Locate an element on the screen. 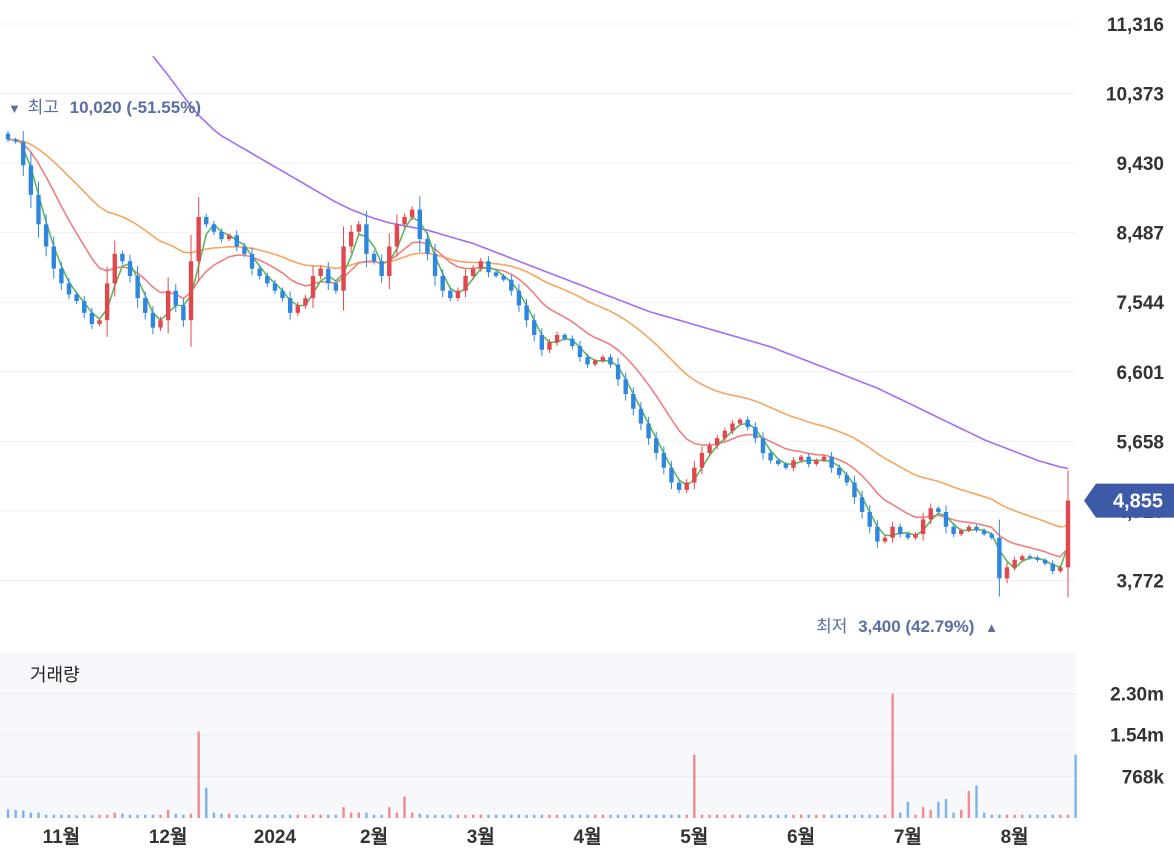 This screenshot has width=1174, height=860. x-tick-label: 2024 is located at coordinates (275, 837).